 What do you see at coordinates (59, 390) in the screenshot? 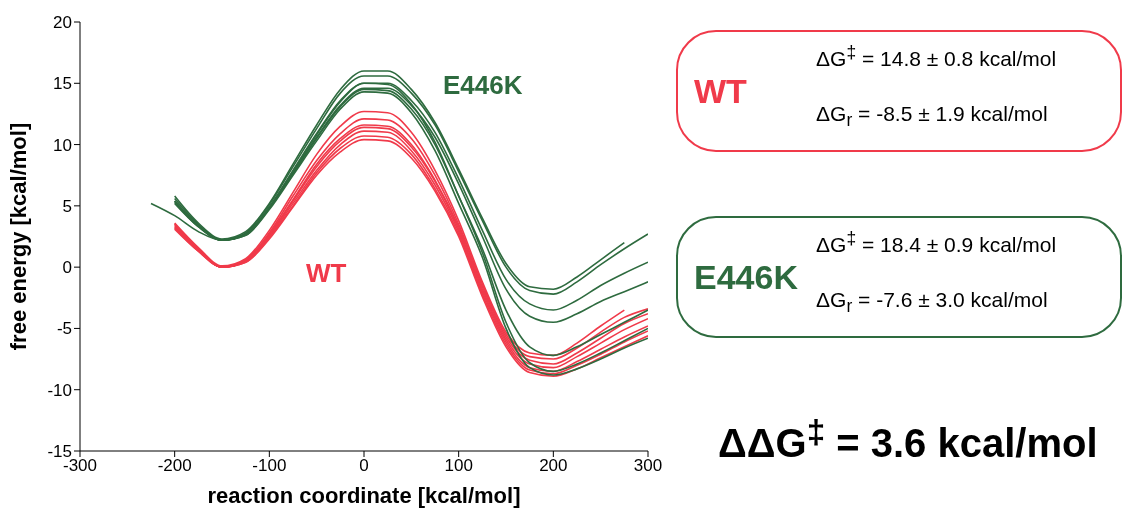
I see `y-tick-label: -10` at bounding box center [59, 390].